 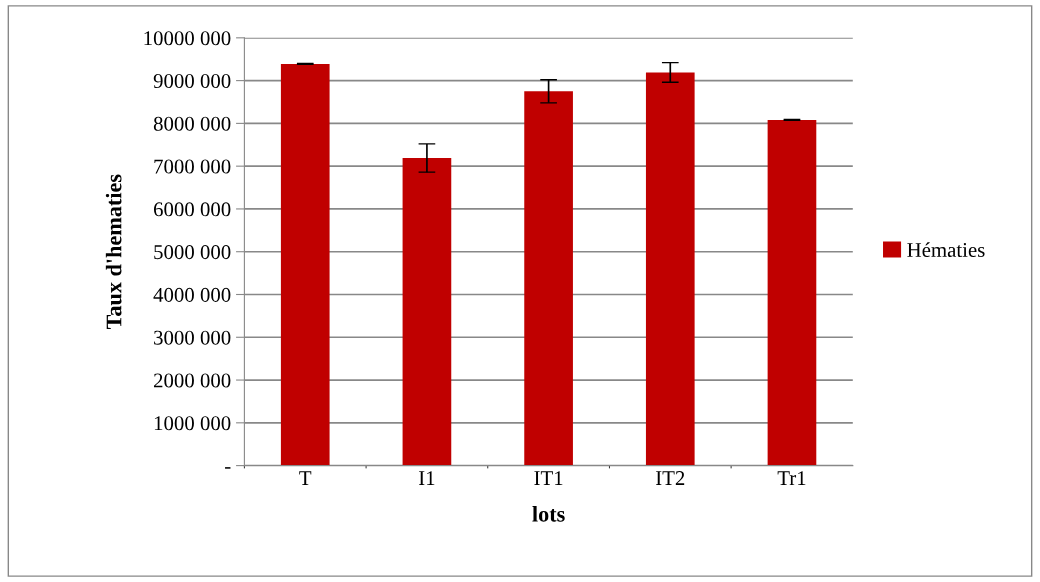 What do you see at coordinates (670, 478) in the screenshot?
I see `x-tick-label: IT2` at bounding box center [670, 478].